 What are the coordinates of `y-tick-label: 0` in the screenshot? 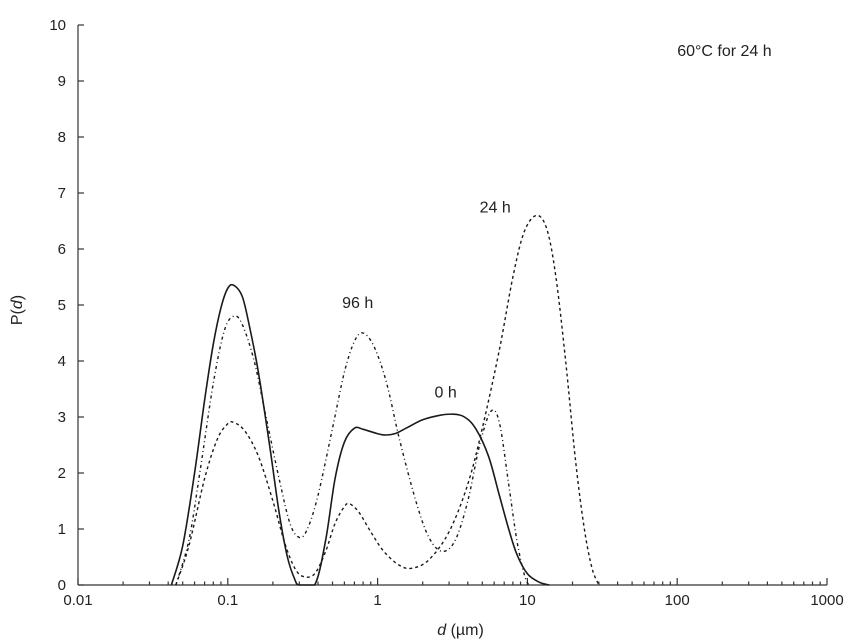 It's located at (62, 585).